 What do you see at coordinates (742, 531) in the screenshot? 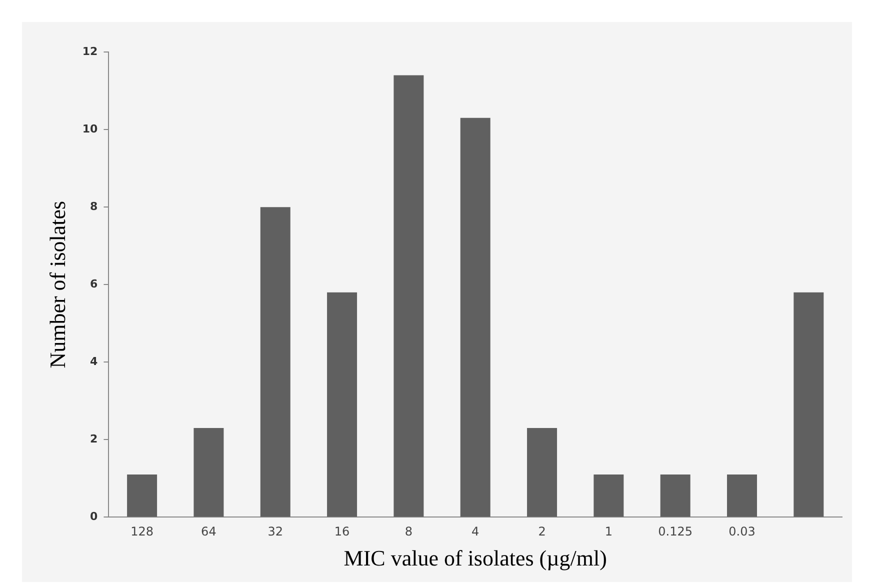
I see `x-tick-label: 0.03` at bounding box center [742, 531].